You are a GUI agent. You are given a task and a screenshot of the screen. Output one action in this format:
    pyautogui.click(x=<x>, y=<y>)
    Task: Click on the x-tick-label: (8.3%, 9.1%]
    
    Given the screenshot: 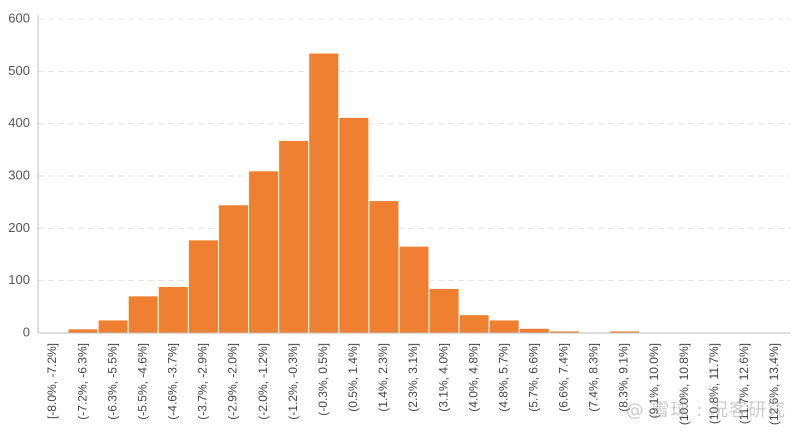 What is the action you would take?
    pyautogui.click(x=624, y=377)
    